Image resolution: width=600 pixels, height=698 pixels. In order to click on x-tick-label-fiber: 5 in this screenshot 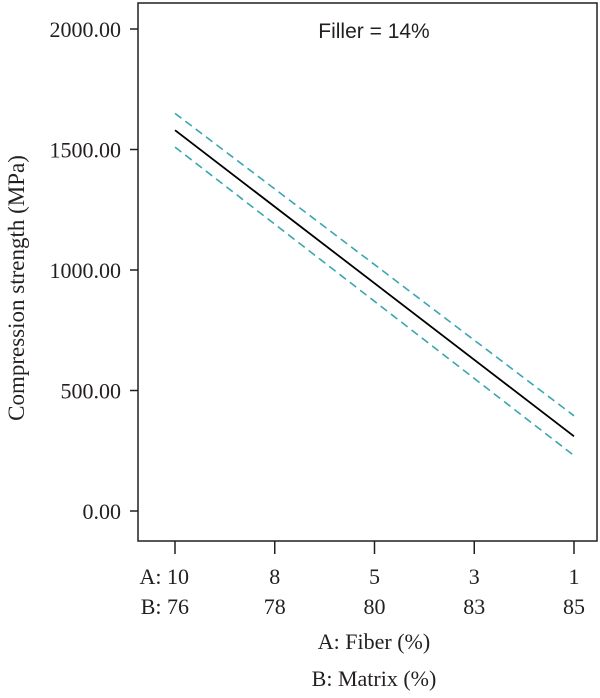, I will do `click(374, 576)`.